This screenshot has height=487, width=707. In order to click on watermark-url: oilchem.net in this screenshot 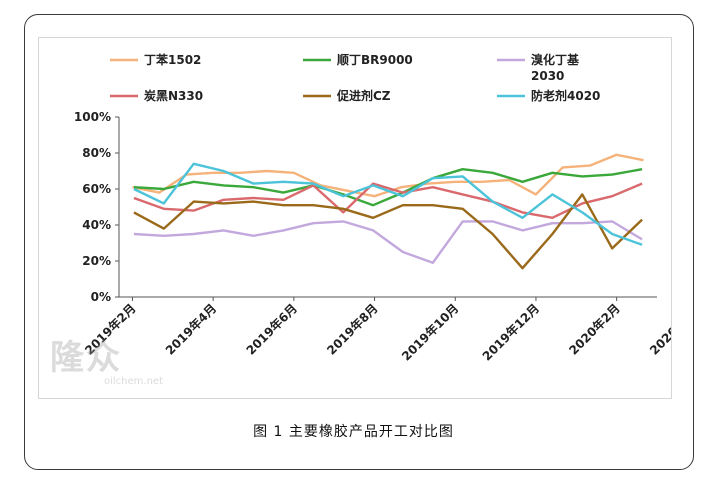, I will do `click(133, 381)`.